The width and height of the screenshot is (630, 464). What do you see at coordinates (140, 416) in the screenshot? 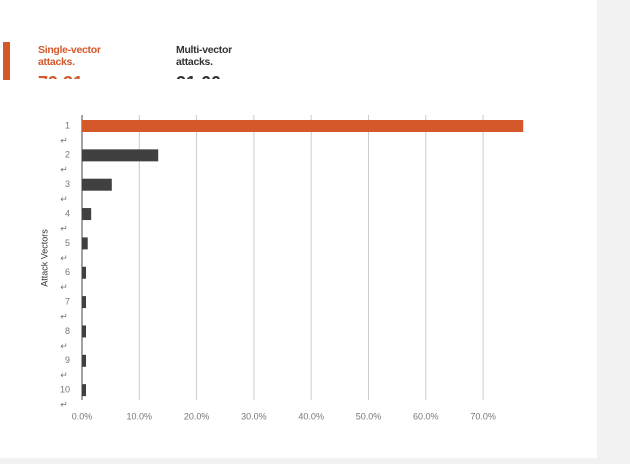
I see `x-tick-label: 10.0%` at bounding box center [140, 416].